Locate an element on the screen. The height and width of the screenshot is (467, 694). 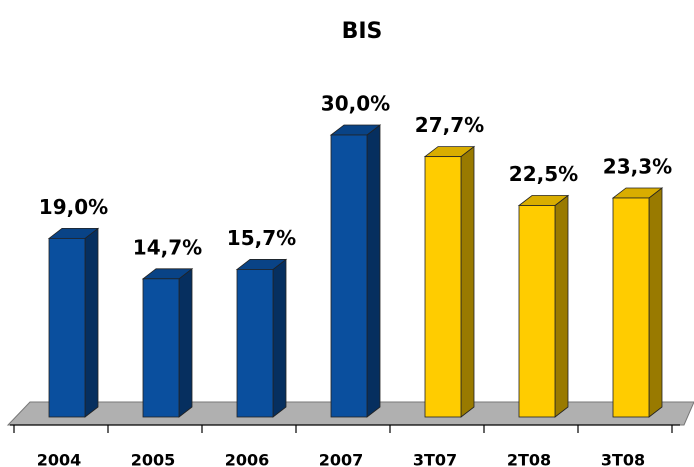
x-tick-label: 2T08 is located at coordinates (529, 459).